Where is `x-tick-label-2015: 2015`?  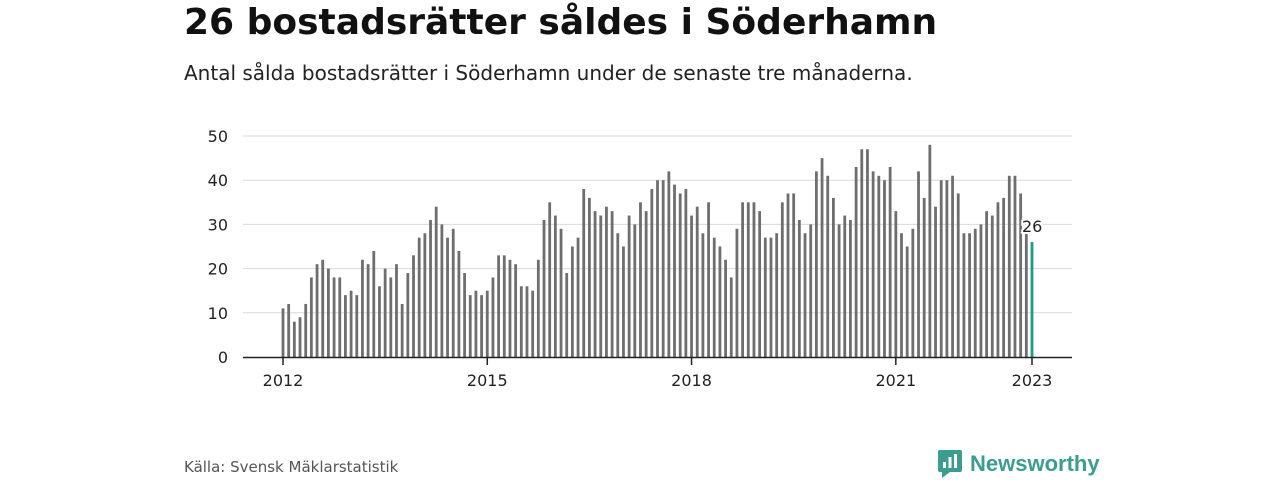
x-tick-label-2015: 2015 is located at coordinates (487, 380).